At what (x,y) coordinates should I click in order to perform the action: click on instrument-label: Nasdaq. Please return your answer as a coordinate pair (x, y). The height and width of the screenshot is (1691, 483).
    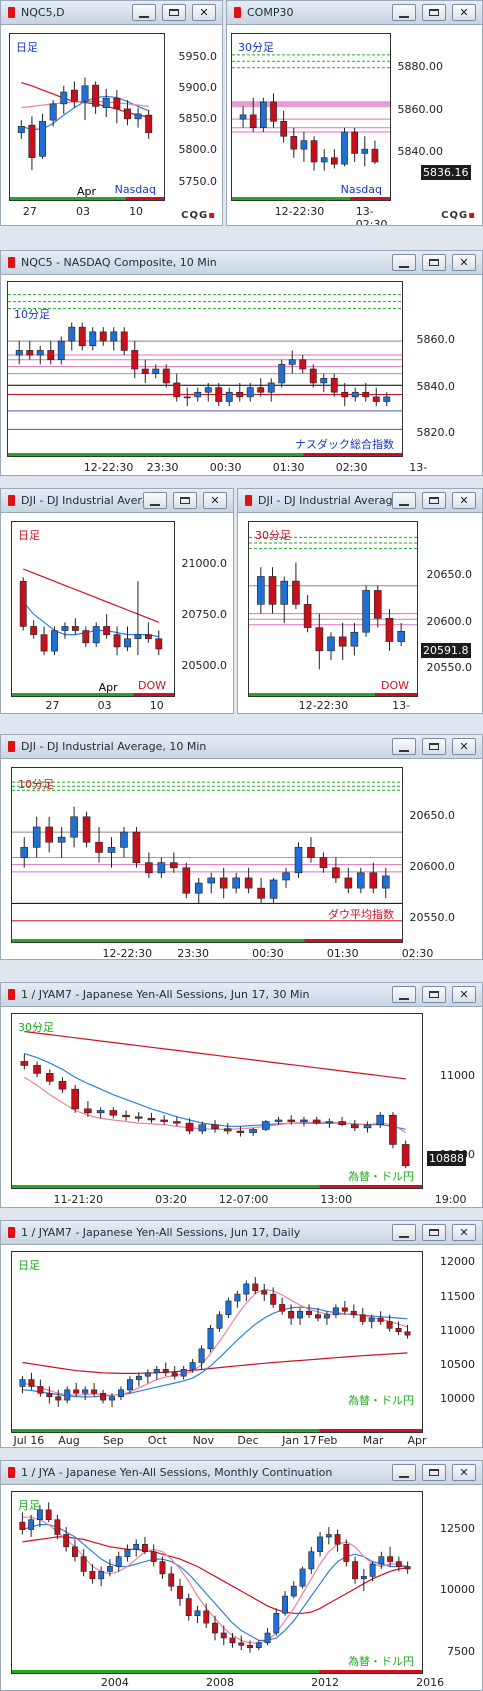
    Looking at the image, I should click on (135, 189).